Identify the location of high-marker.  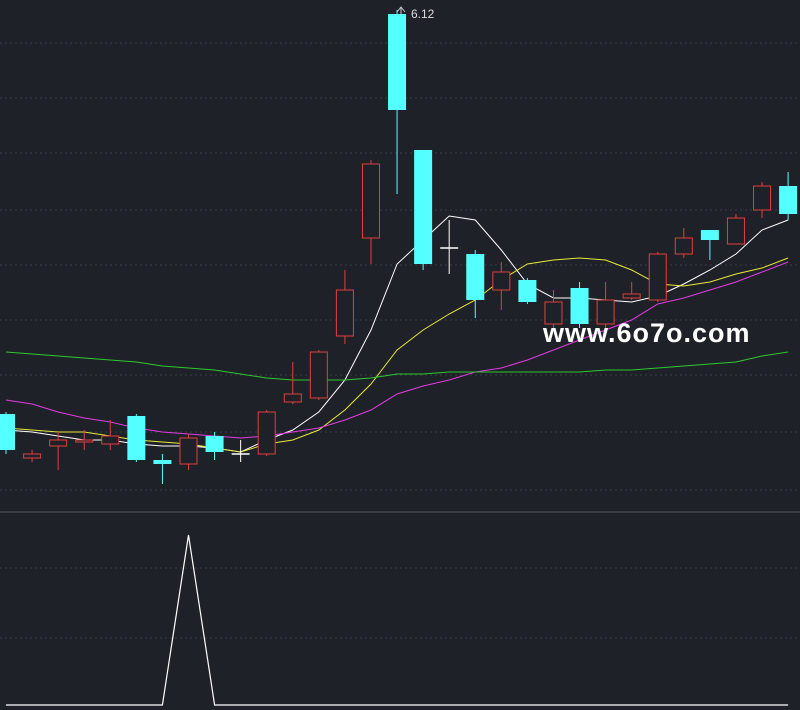
(401, 10).